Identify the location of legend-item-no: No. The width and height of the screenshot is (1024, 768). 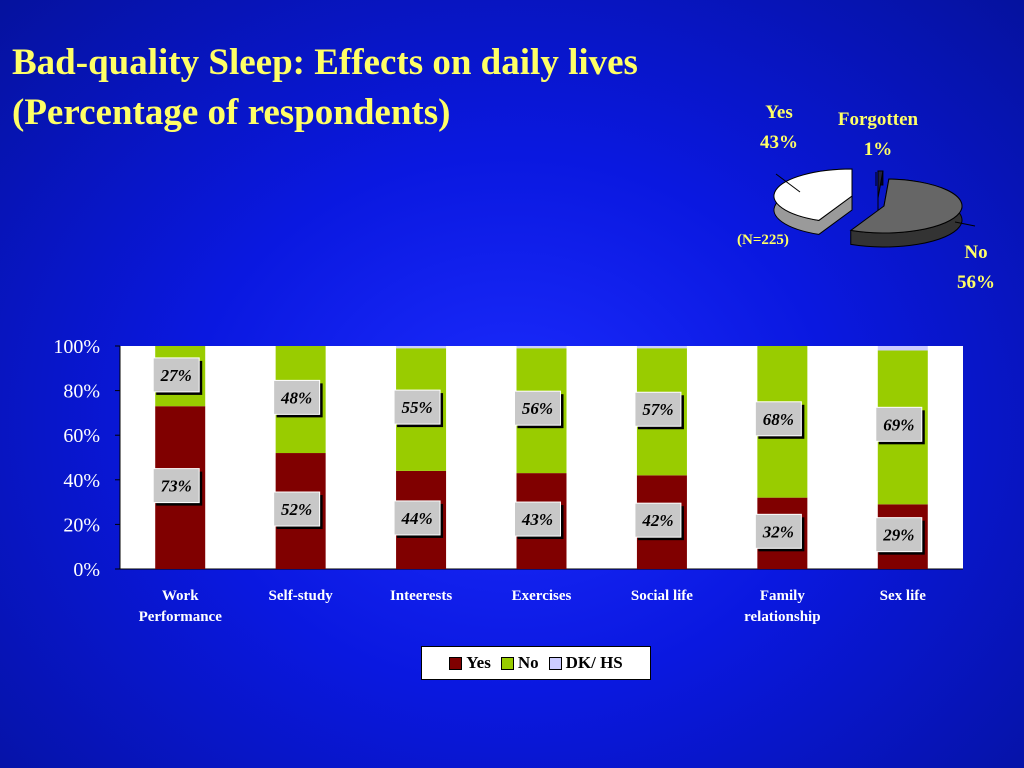
(519, 663).